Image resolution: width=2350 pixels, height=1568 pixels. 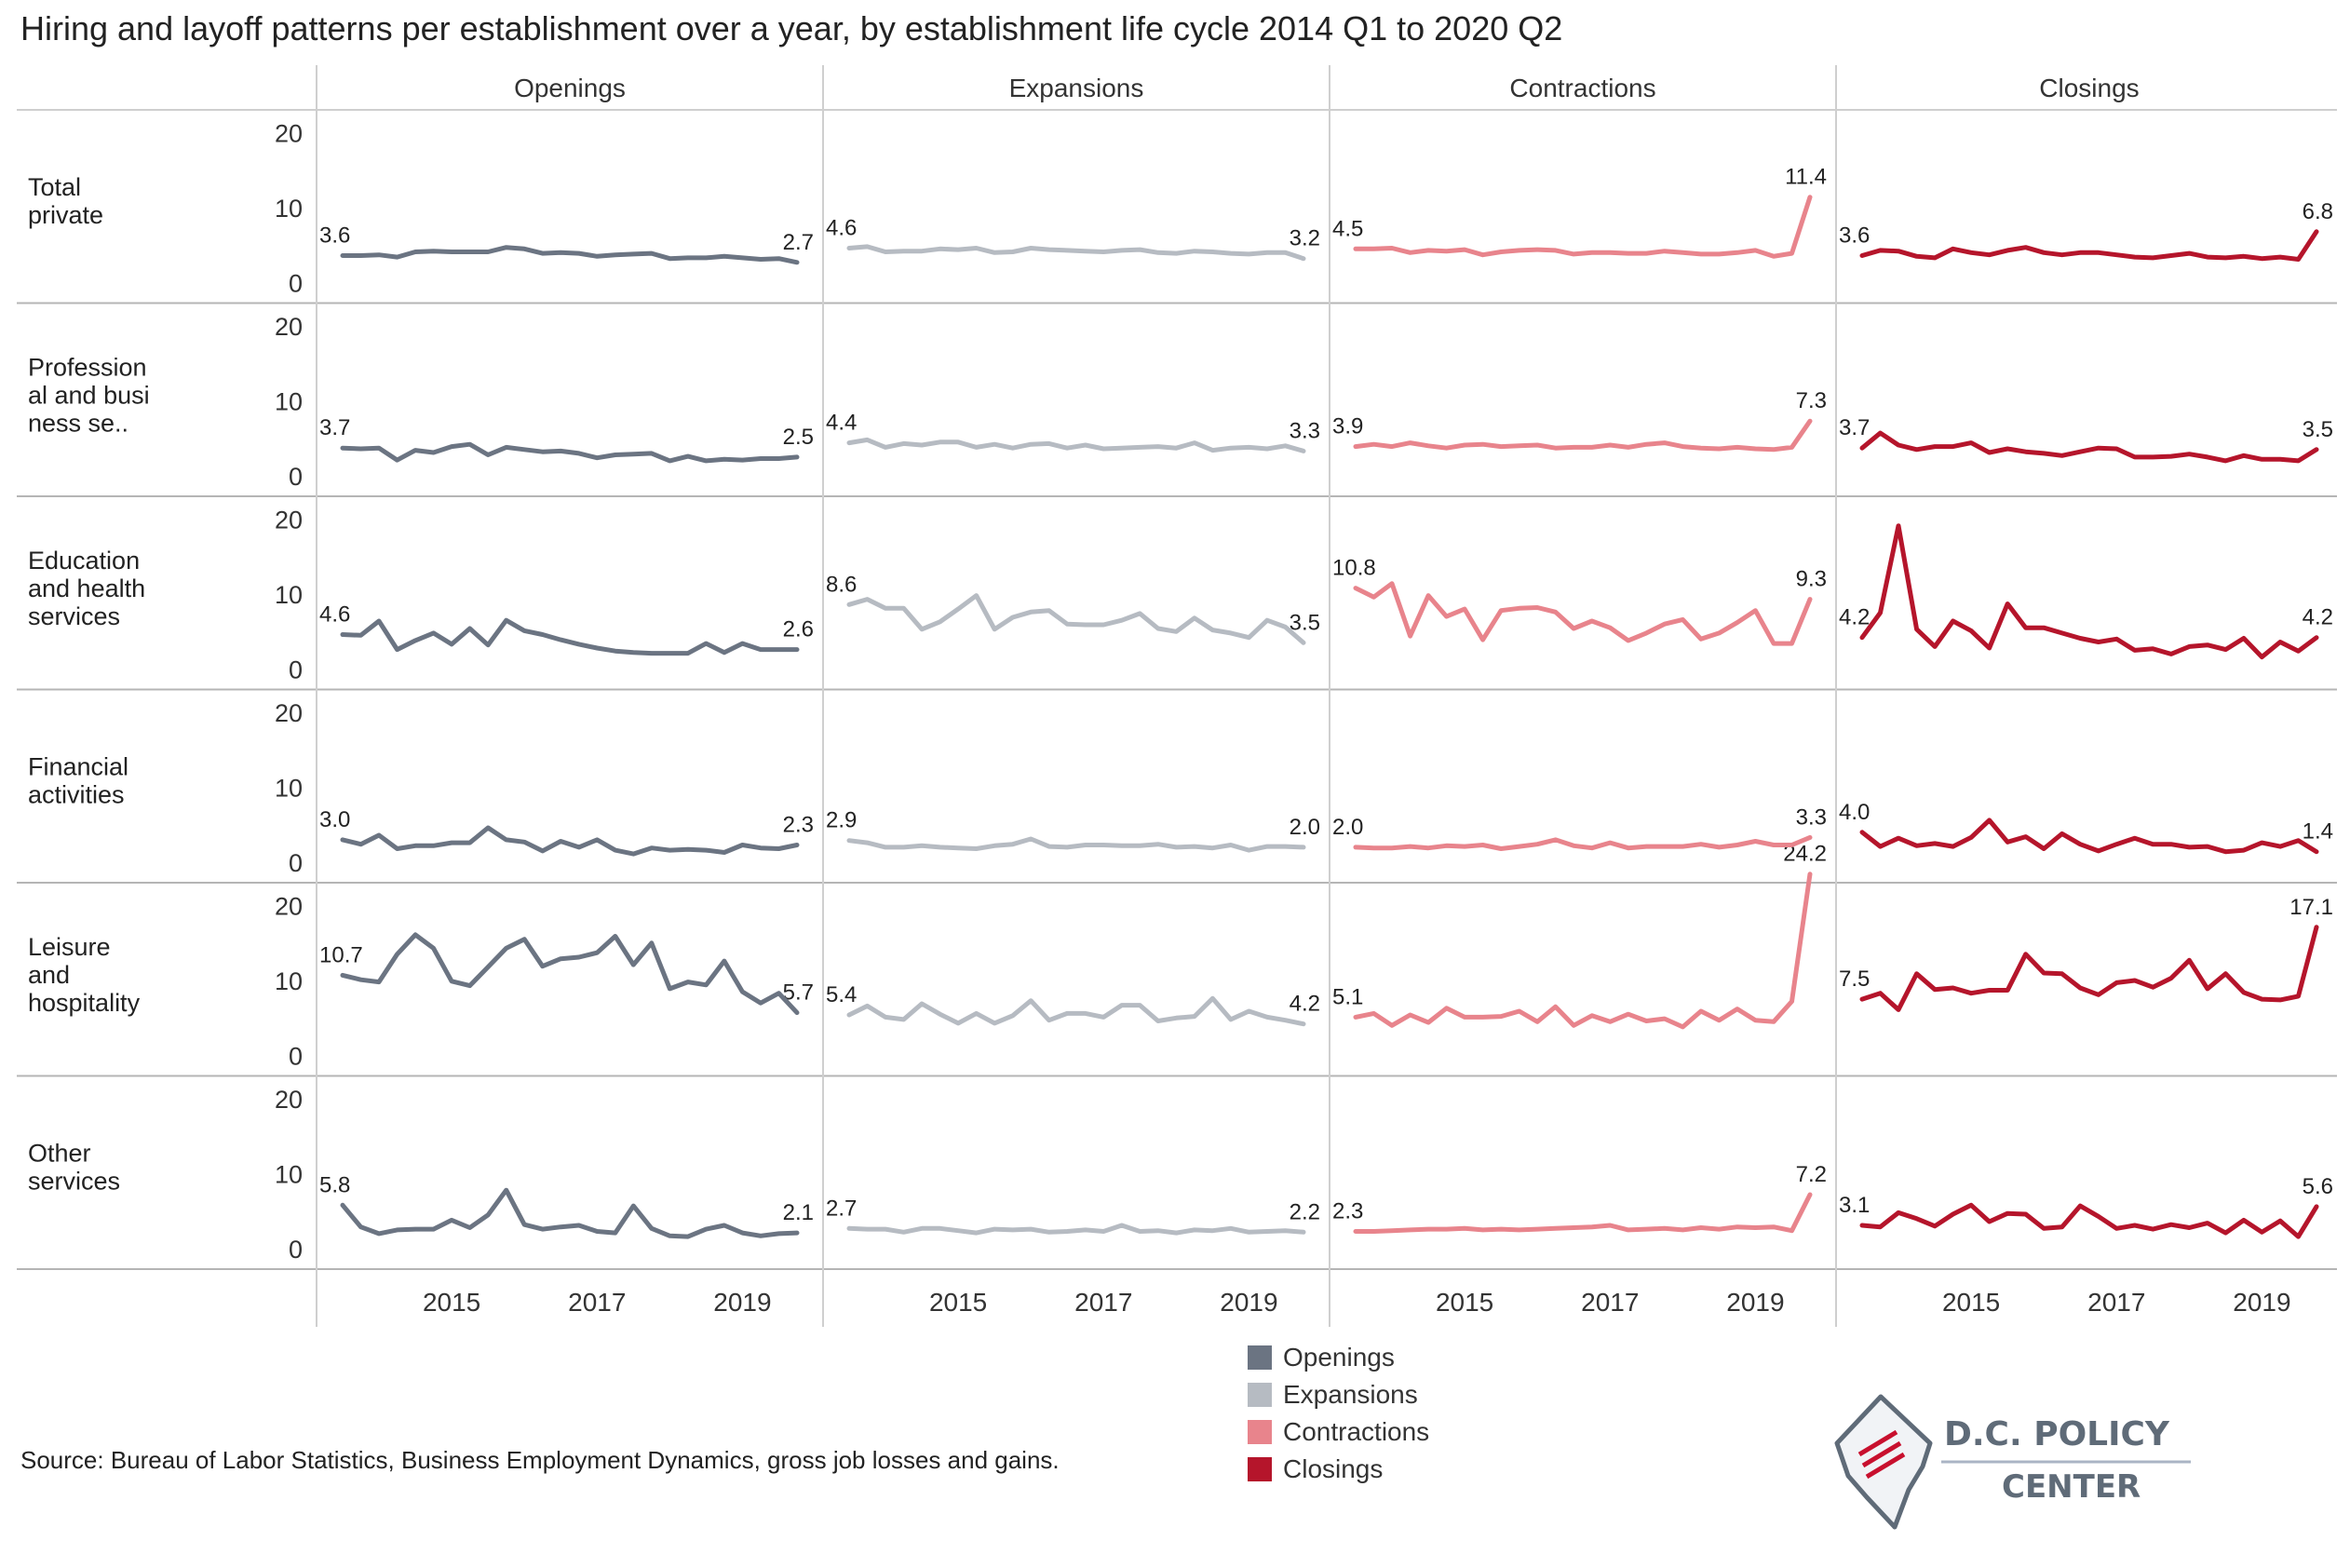 What do you see at coordinates (76, 795) in the screenshot?
I see `row-label-line: activities` at bounding box center [76, 795].